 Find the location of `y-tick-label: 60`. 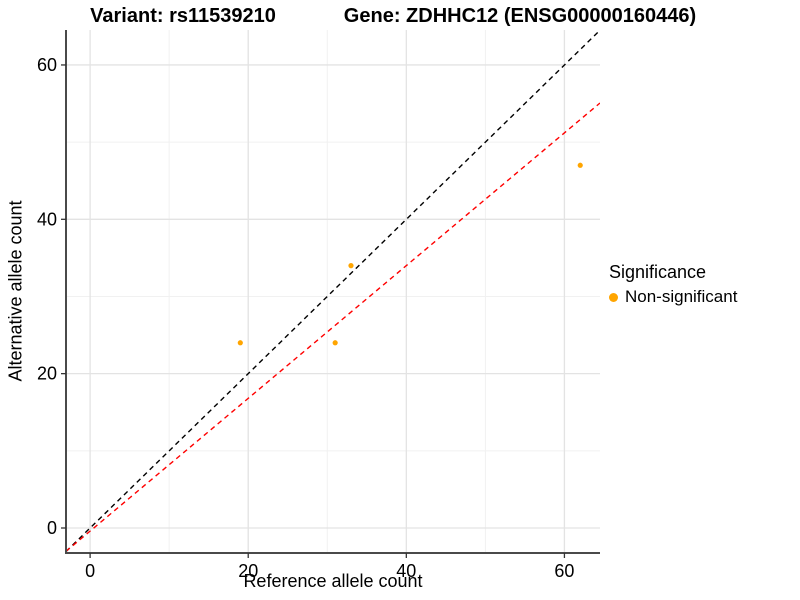

y-tick-label: 60 is located at coordinates (47, 65).